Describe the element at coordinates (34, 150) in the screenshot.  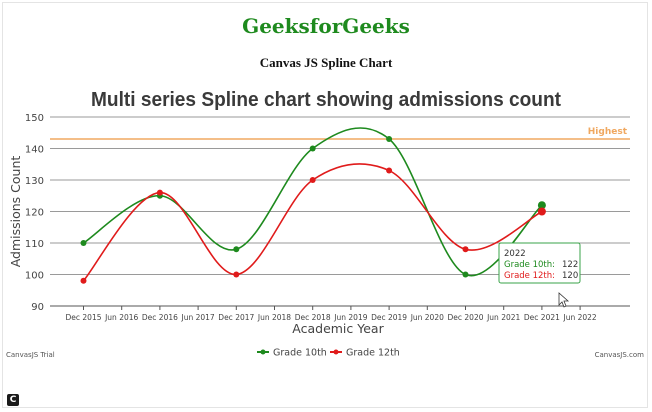
I see `y-tick-label: 140` at that location.